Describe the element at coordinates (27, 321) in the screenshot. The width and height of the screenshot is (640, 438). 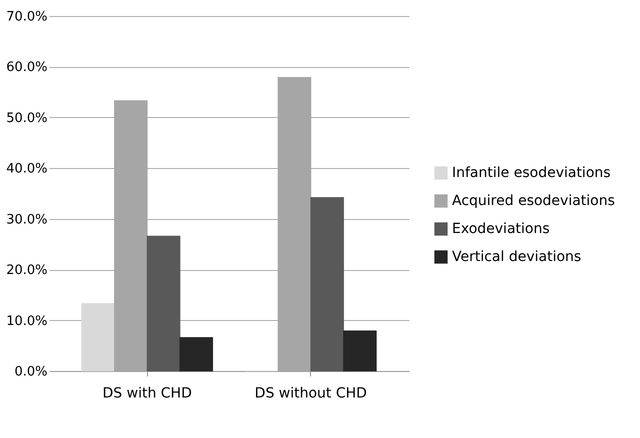
I see `y-tick-label: 10.0%` at that location.